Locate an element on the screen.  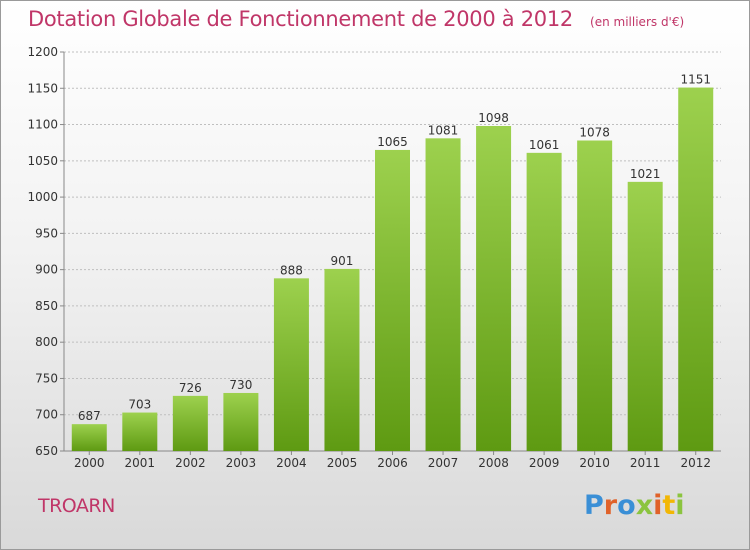
bar-2011 is located at coordinates (645, 316).